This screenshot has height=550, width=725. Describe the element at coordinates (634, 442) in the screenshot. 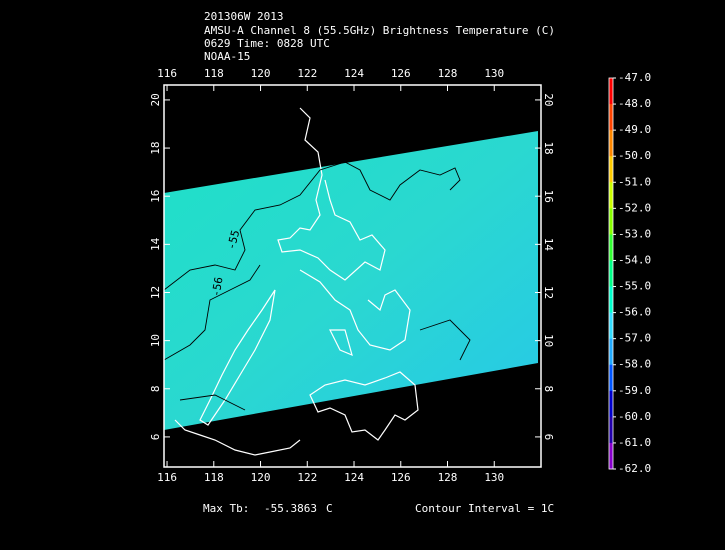

I see `colorbar-label: -61.0` at that location.